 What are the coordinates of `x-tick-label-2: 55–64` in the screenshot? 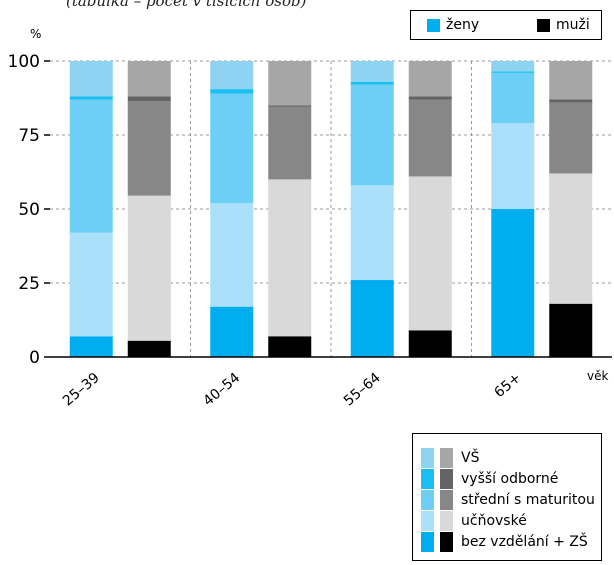 It's located at (362, 390).